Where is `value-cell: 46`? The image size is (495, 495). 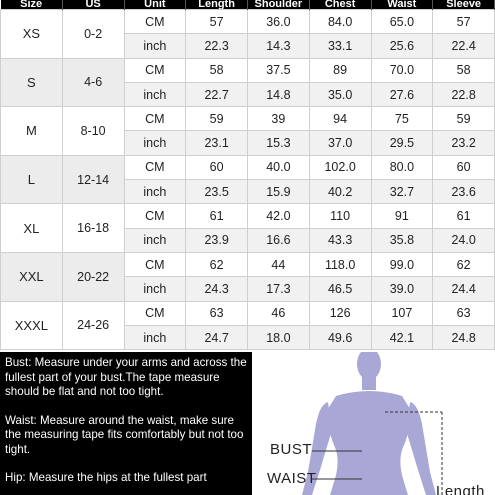 value-cell: 46 is located at coordinates (278, 313).